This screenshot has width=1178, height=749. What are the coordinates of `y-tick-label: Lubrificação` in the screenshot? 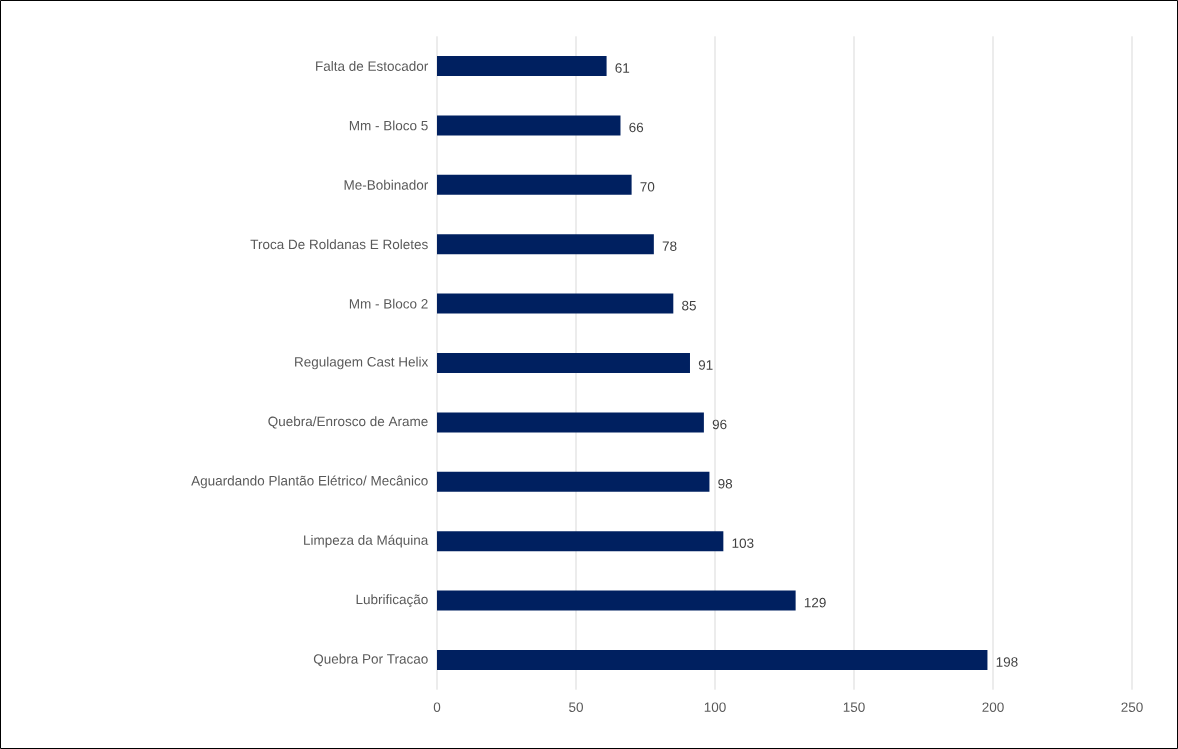 It's located at (392, 600).